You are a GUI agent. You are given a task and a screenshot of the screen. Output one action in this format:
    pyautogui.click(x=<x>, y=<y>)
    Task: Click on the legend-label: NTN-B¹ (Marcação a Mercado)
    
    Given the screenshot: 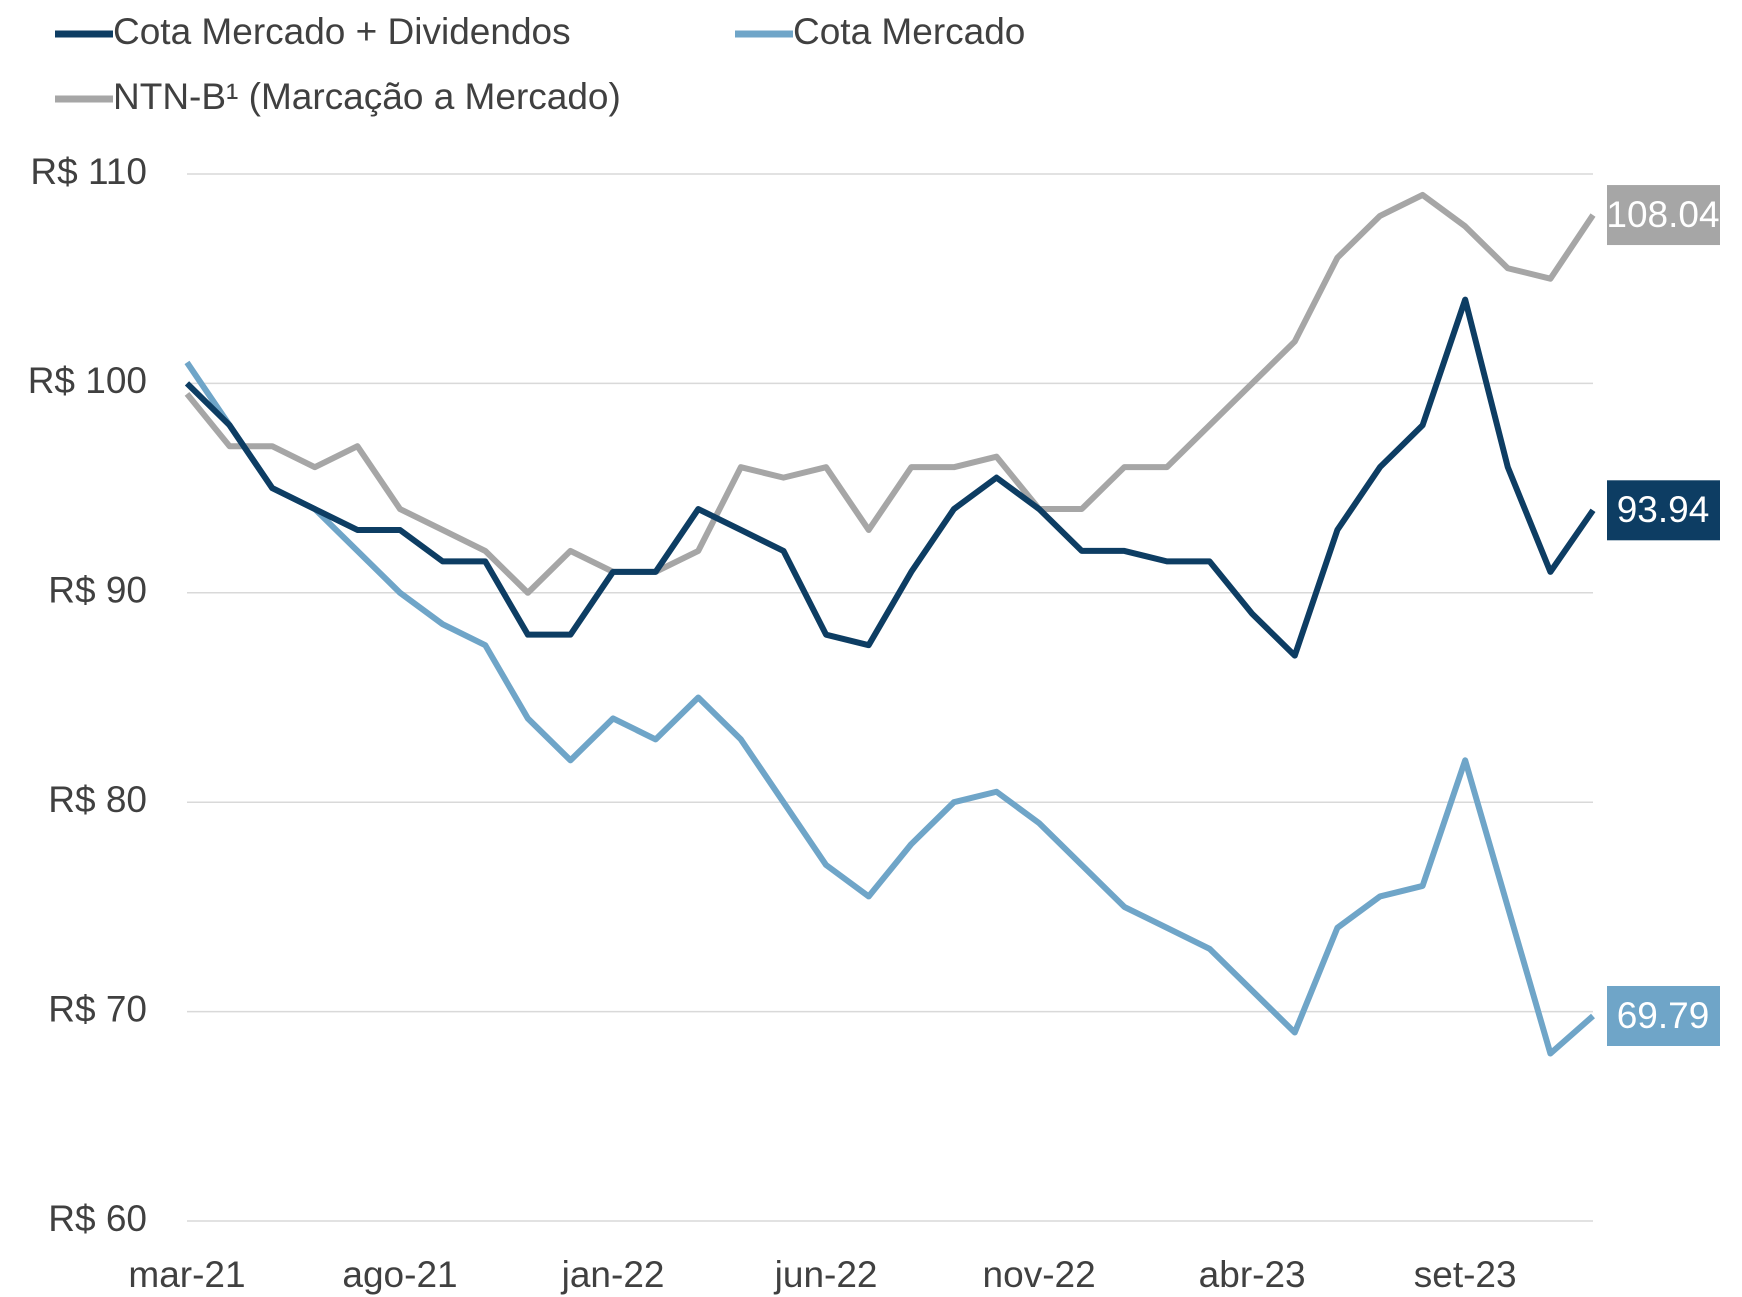 What is the action you would take?
    pyautogui.click(x=367, y=96)
    